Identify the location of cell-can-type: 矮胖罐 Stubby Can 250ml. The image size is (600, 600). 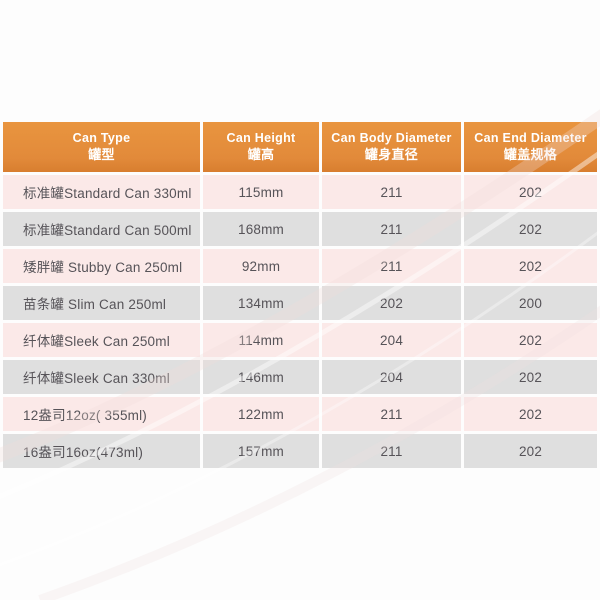
(101, 266).